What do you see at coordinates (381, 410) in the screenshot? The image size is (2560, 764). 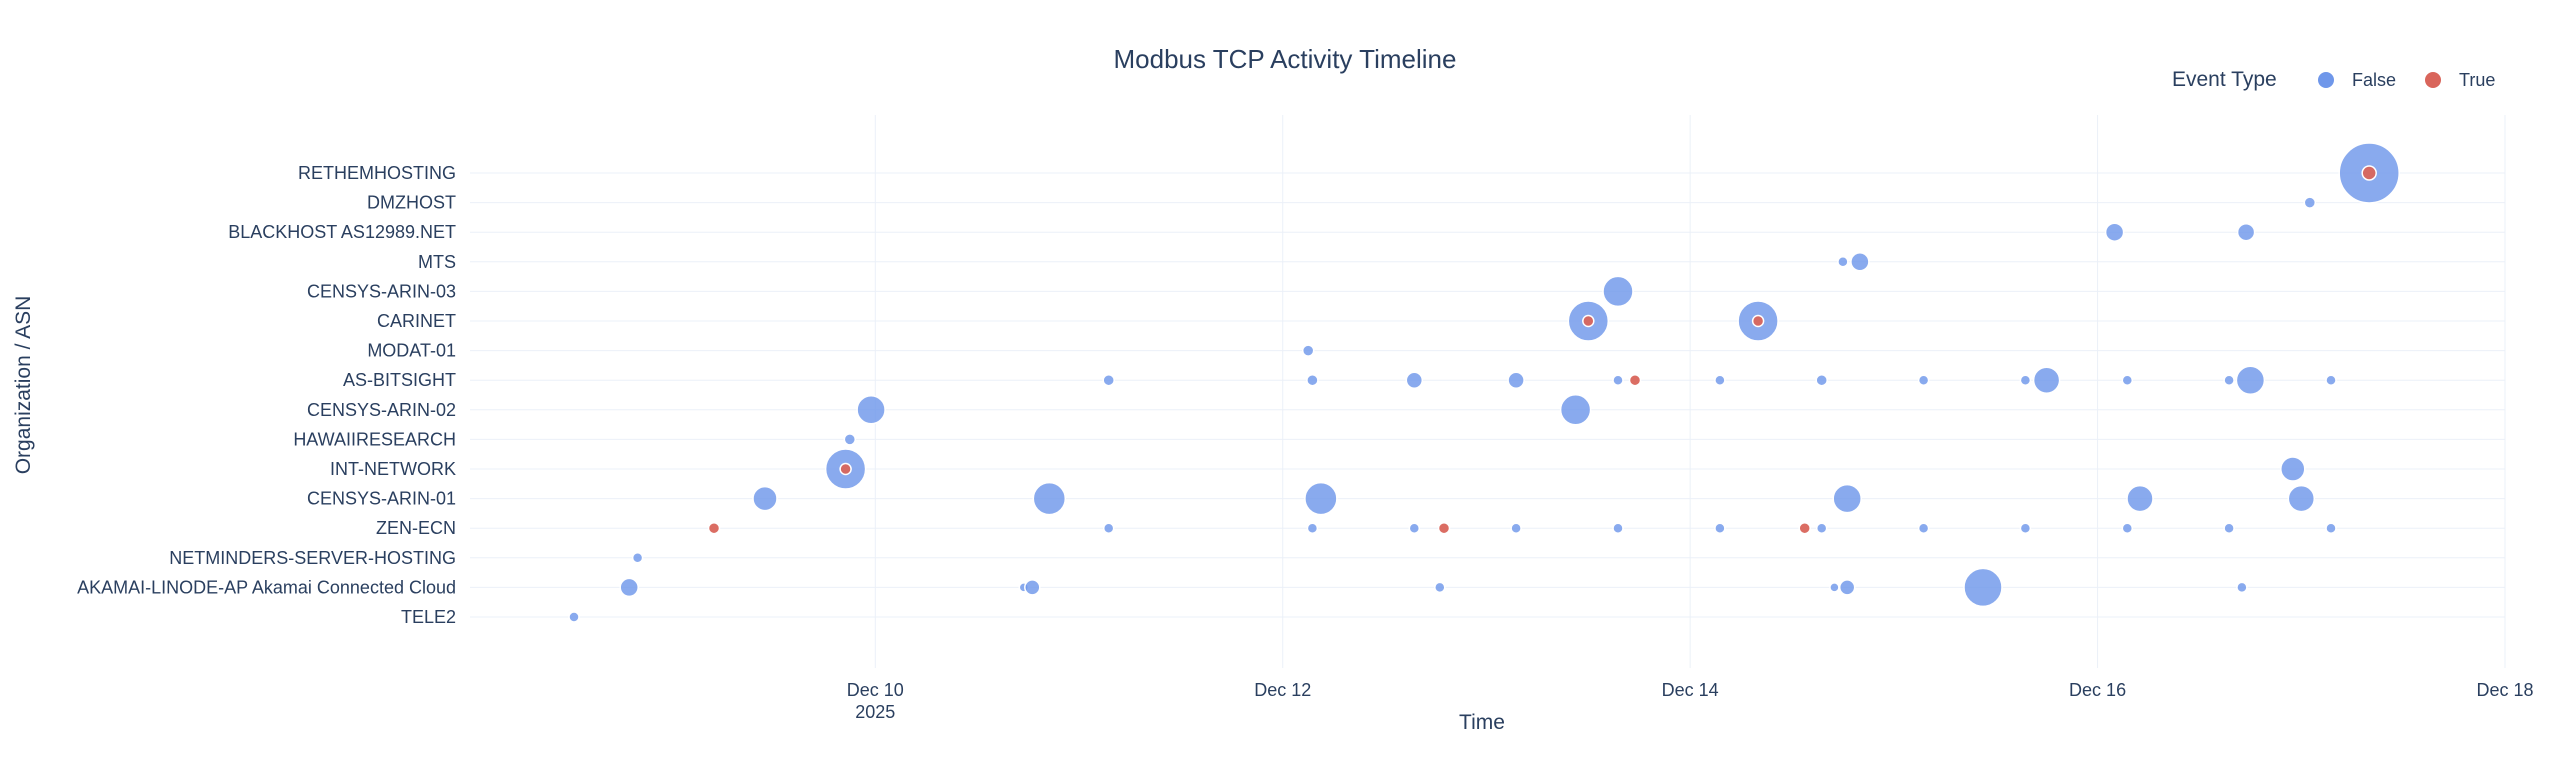 I see `y-tick-label: CENSYS-ARIN-02` at bounding box center [381, 410].